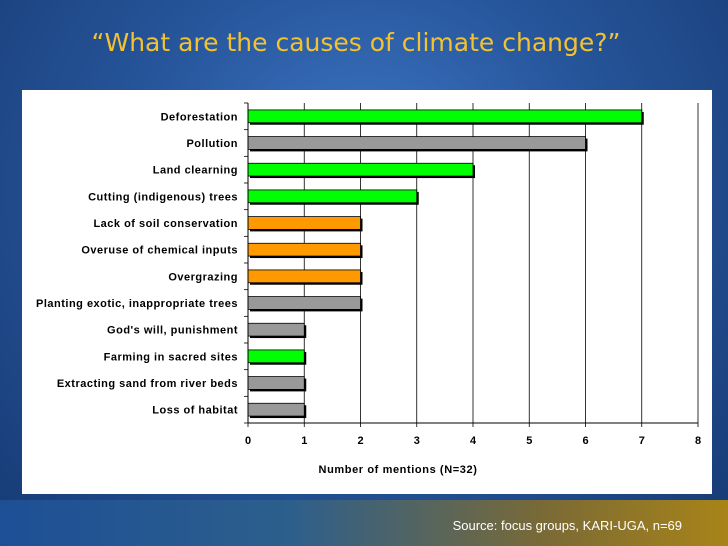 The image size is (728, 546). Describe the element at coordinates (147, 384) in the screenshot. I see `category-label: Extracting sand from river beds` at that location.